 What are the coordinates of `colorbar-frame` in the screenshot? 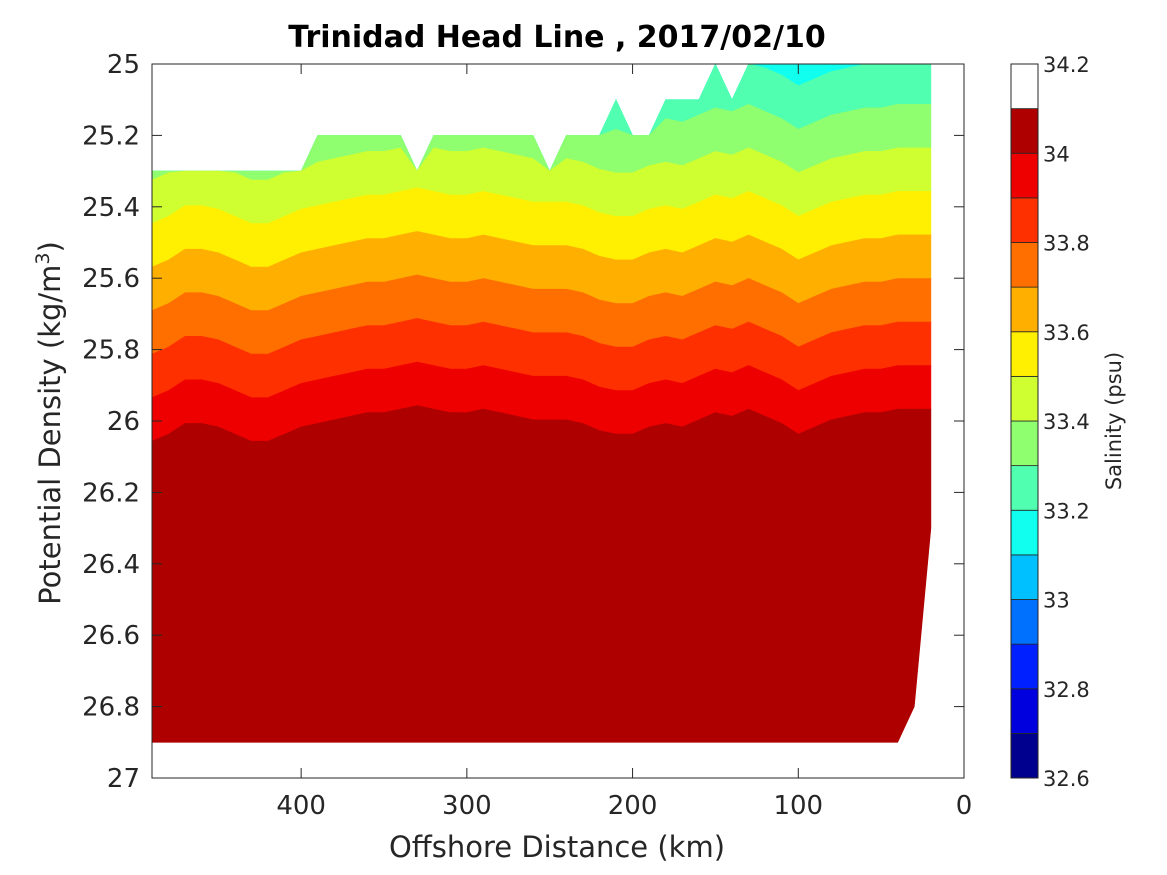 It's located at (1024, 421).